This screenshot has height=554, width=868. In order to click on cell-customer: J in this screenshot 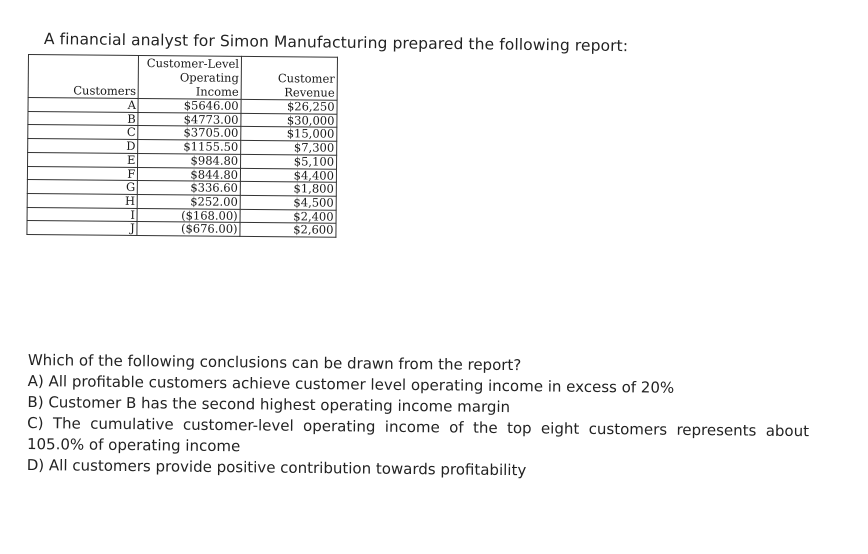, I will do `click(82, 228)`.